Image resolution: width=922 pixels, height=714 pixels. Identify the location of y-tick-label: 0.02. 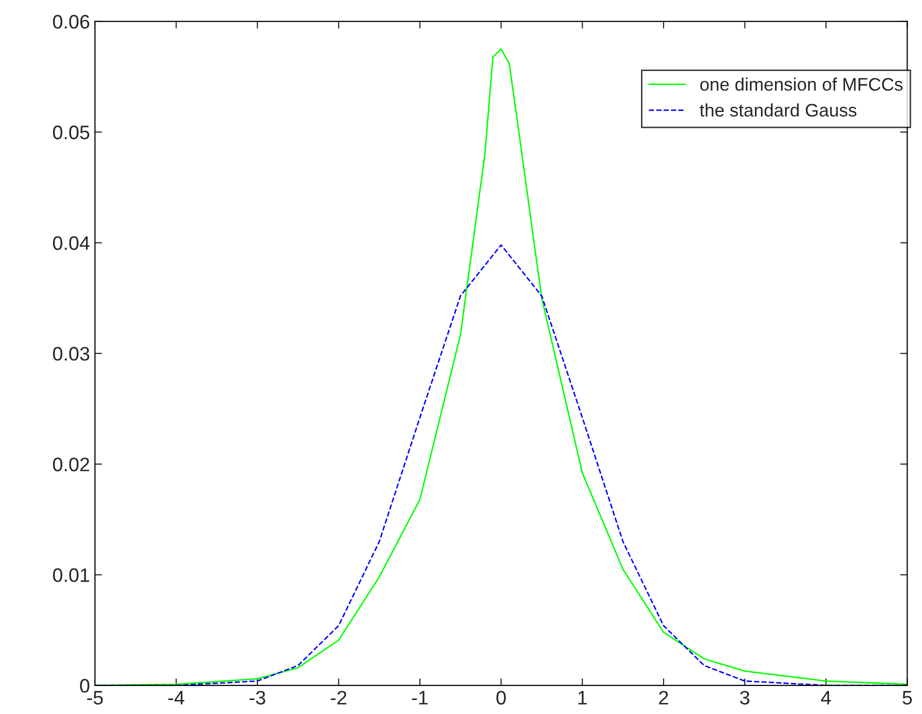
(71, 465).